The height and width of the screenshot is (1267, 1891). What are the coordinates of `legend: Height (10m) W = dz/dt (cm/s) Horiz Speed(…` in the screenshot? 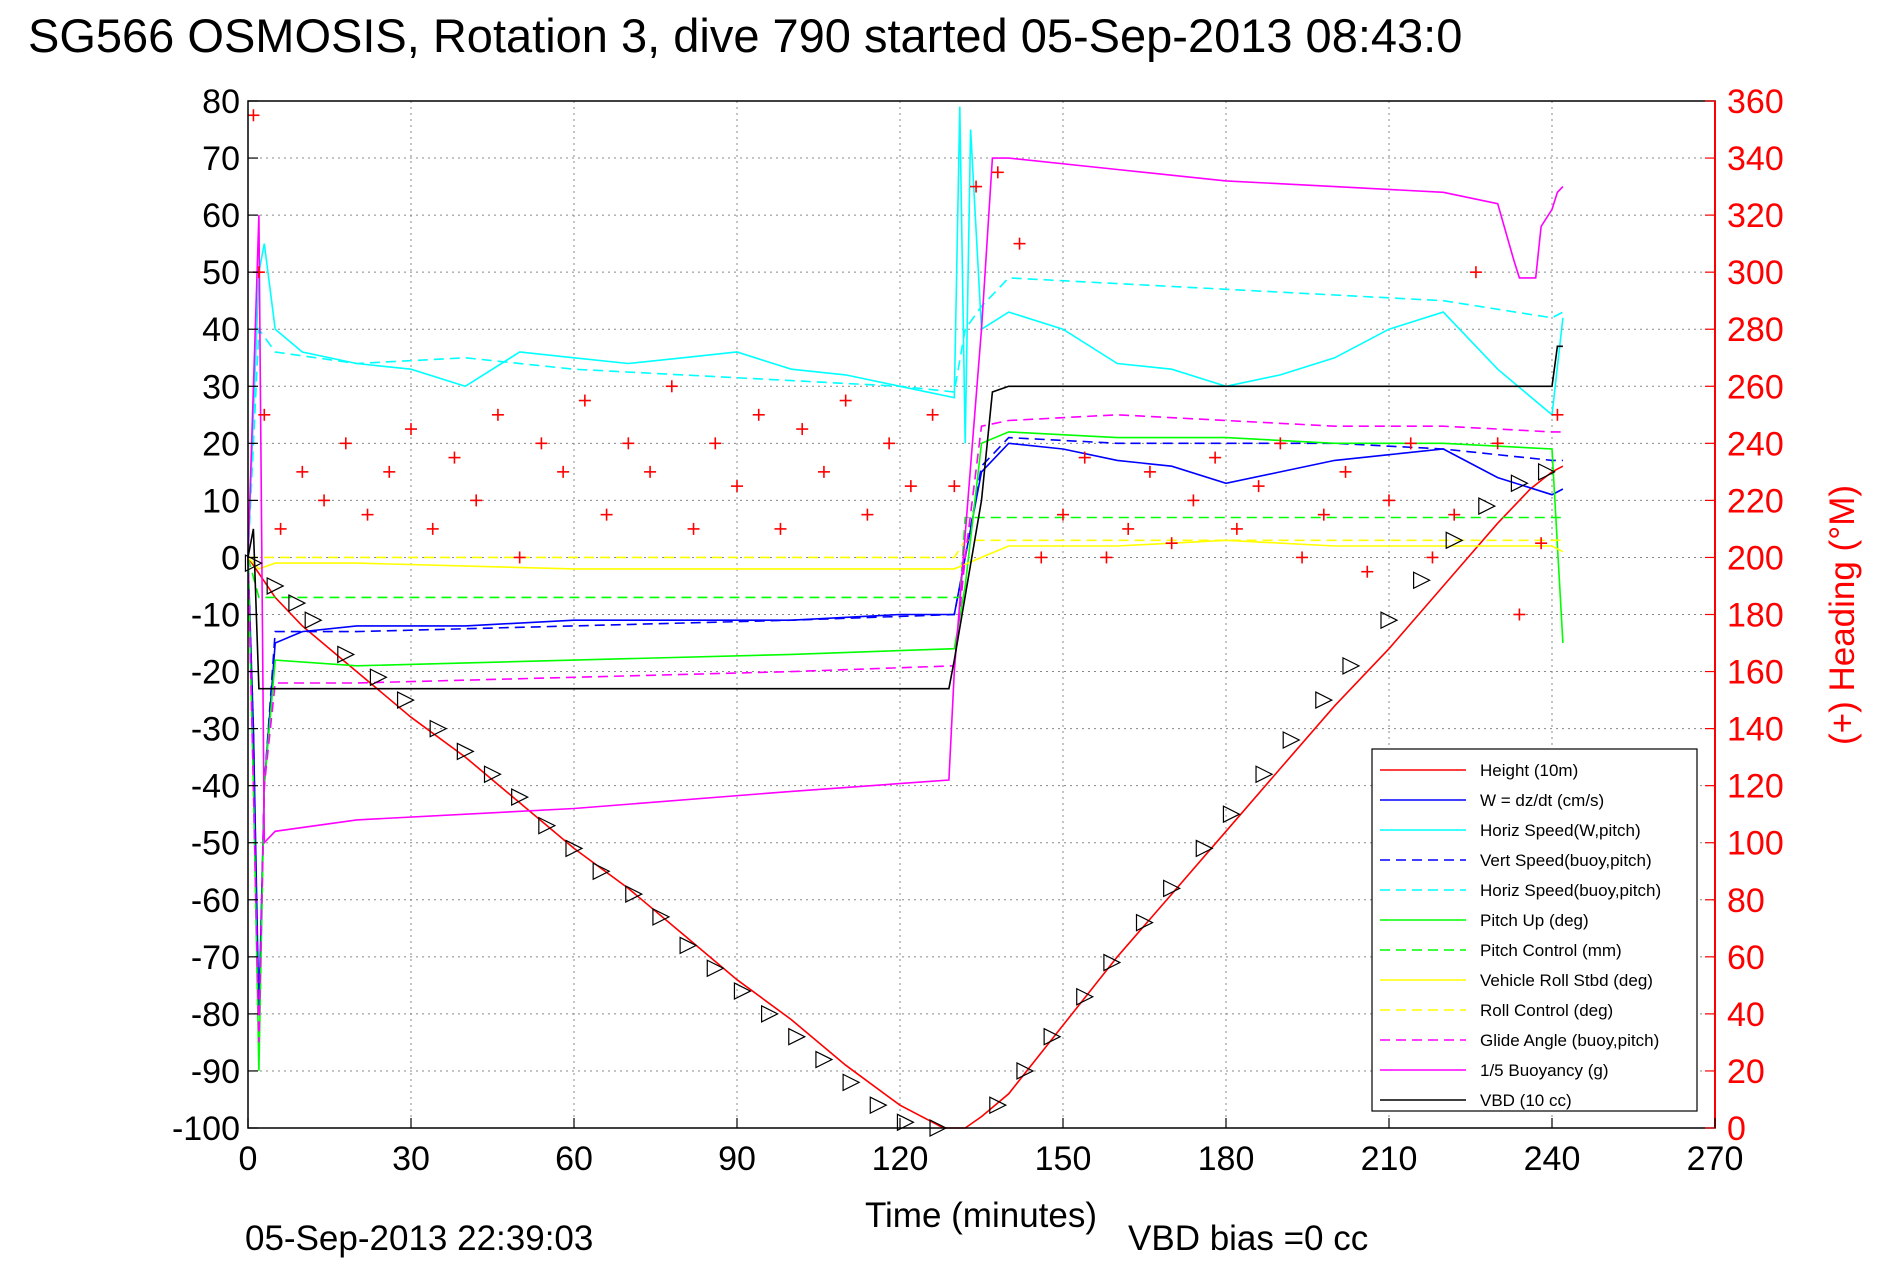 It's located at (1534, 930).